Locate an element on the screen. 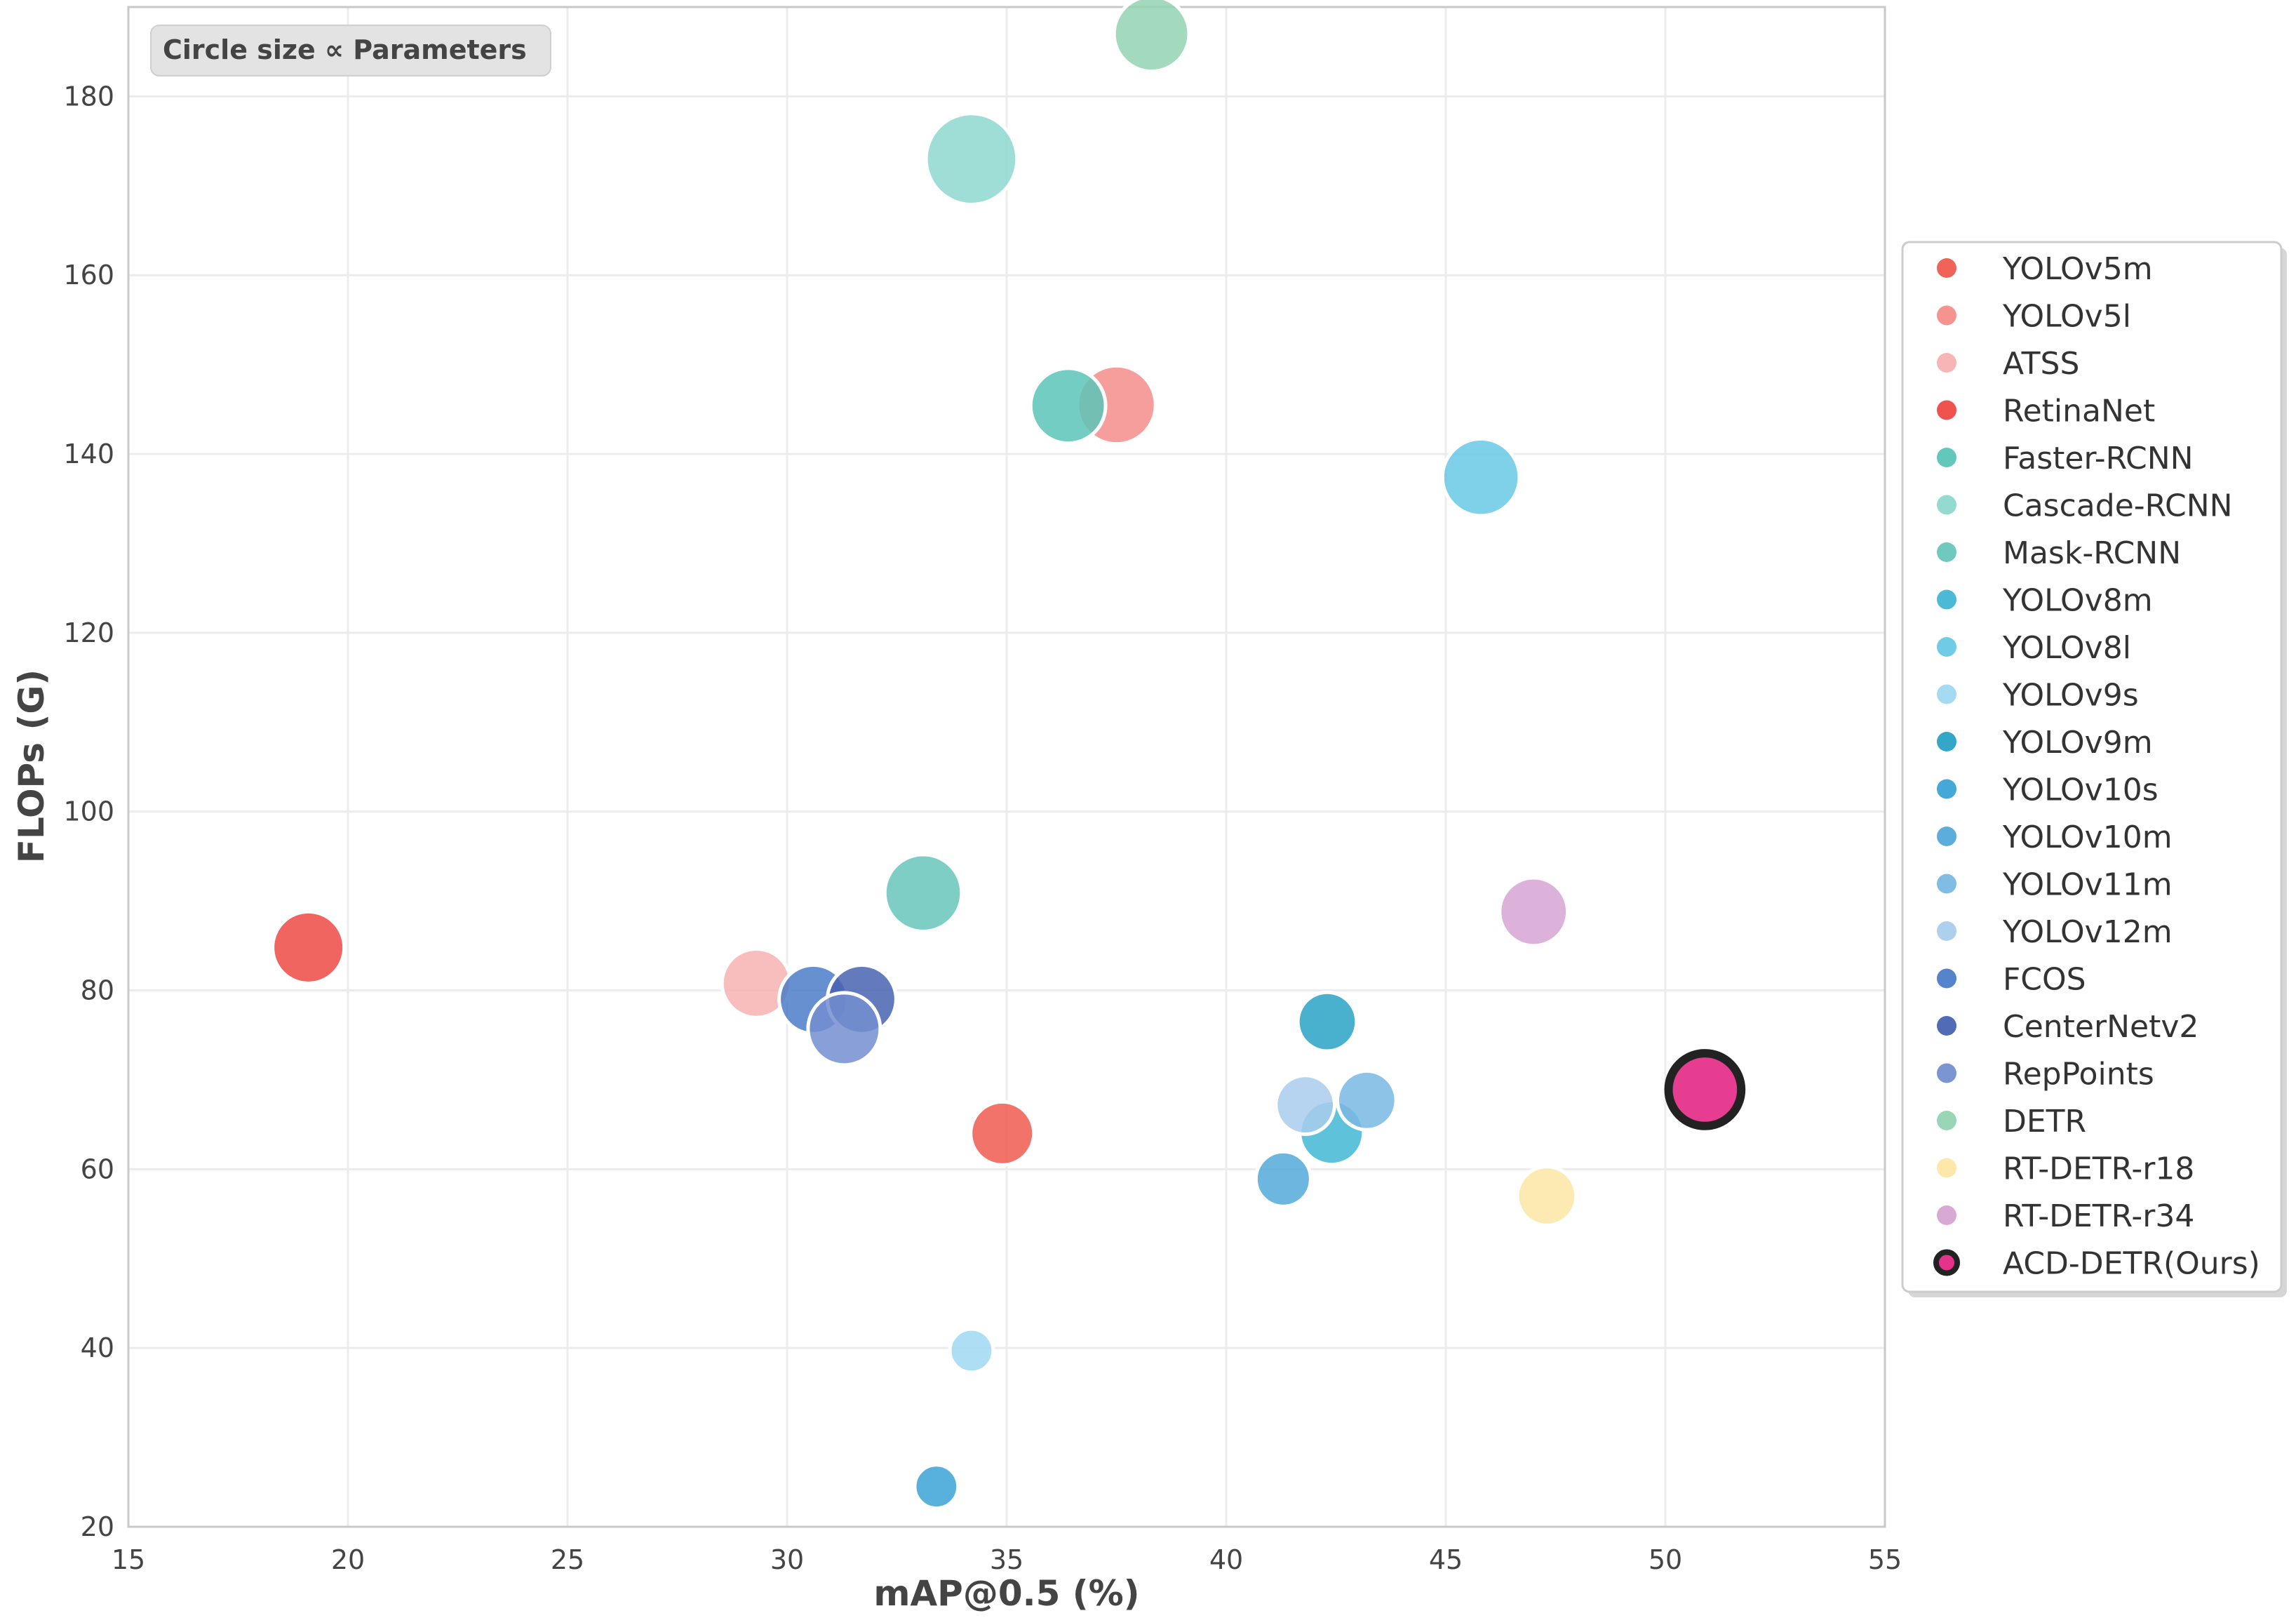  legend-label-fcos: FCOS is located at coordinates (2044, 980).